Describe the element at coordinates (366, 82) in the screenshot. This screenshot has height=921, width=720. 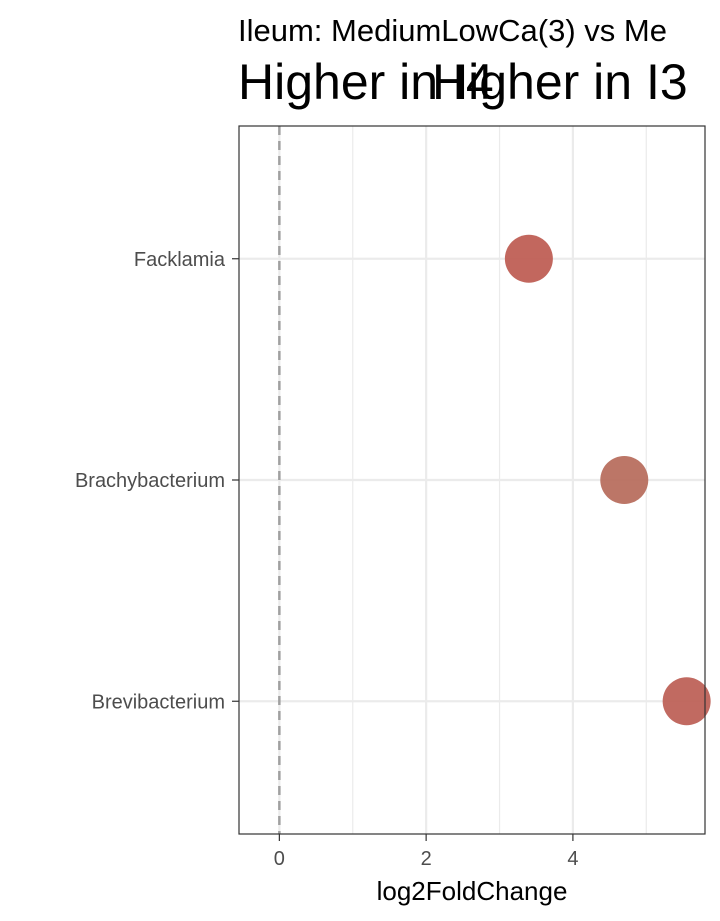
I see `annotation-higher-in-i4: Higher in I4` at that location.